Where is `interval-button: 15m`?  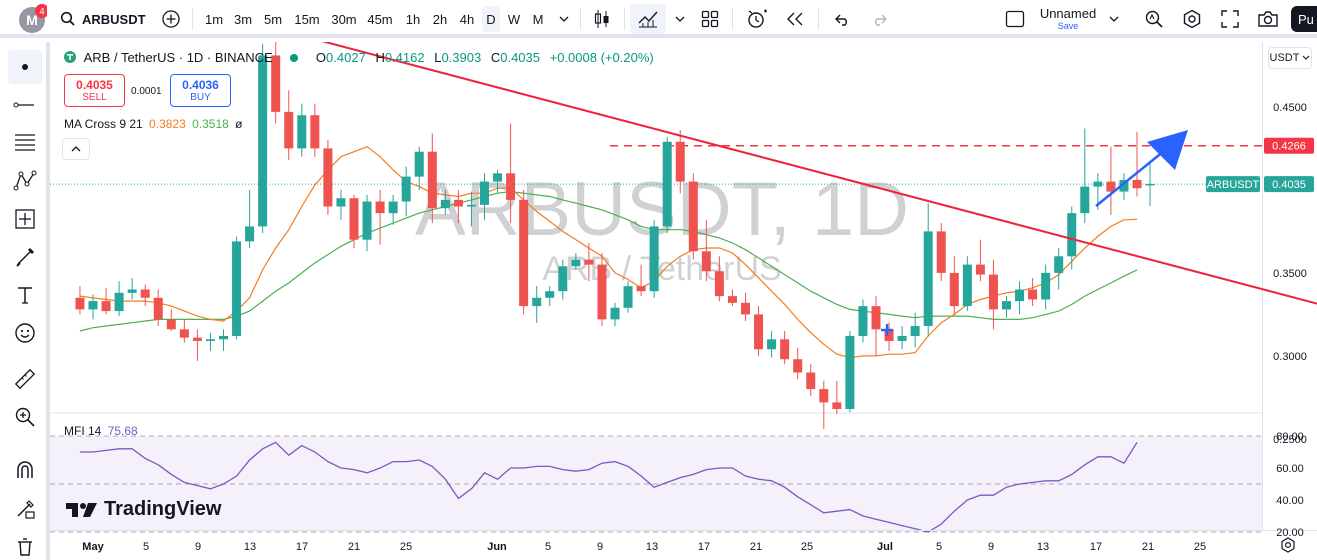 interval-button: 15m is located at coordinates (307, 19).